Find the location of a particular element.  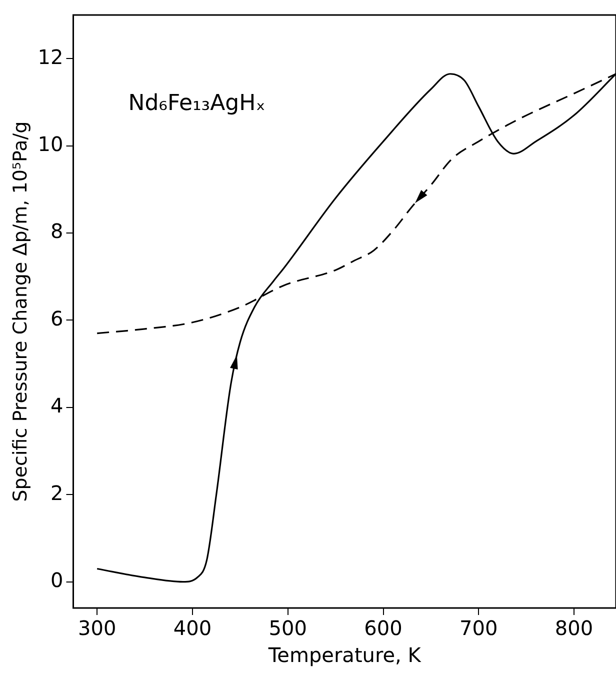

x-tick-label: 700 is located at coordinates (479, 628).